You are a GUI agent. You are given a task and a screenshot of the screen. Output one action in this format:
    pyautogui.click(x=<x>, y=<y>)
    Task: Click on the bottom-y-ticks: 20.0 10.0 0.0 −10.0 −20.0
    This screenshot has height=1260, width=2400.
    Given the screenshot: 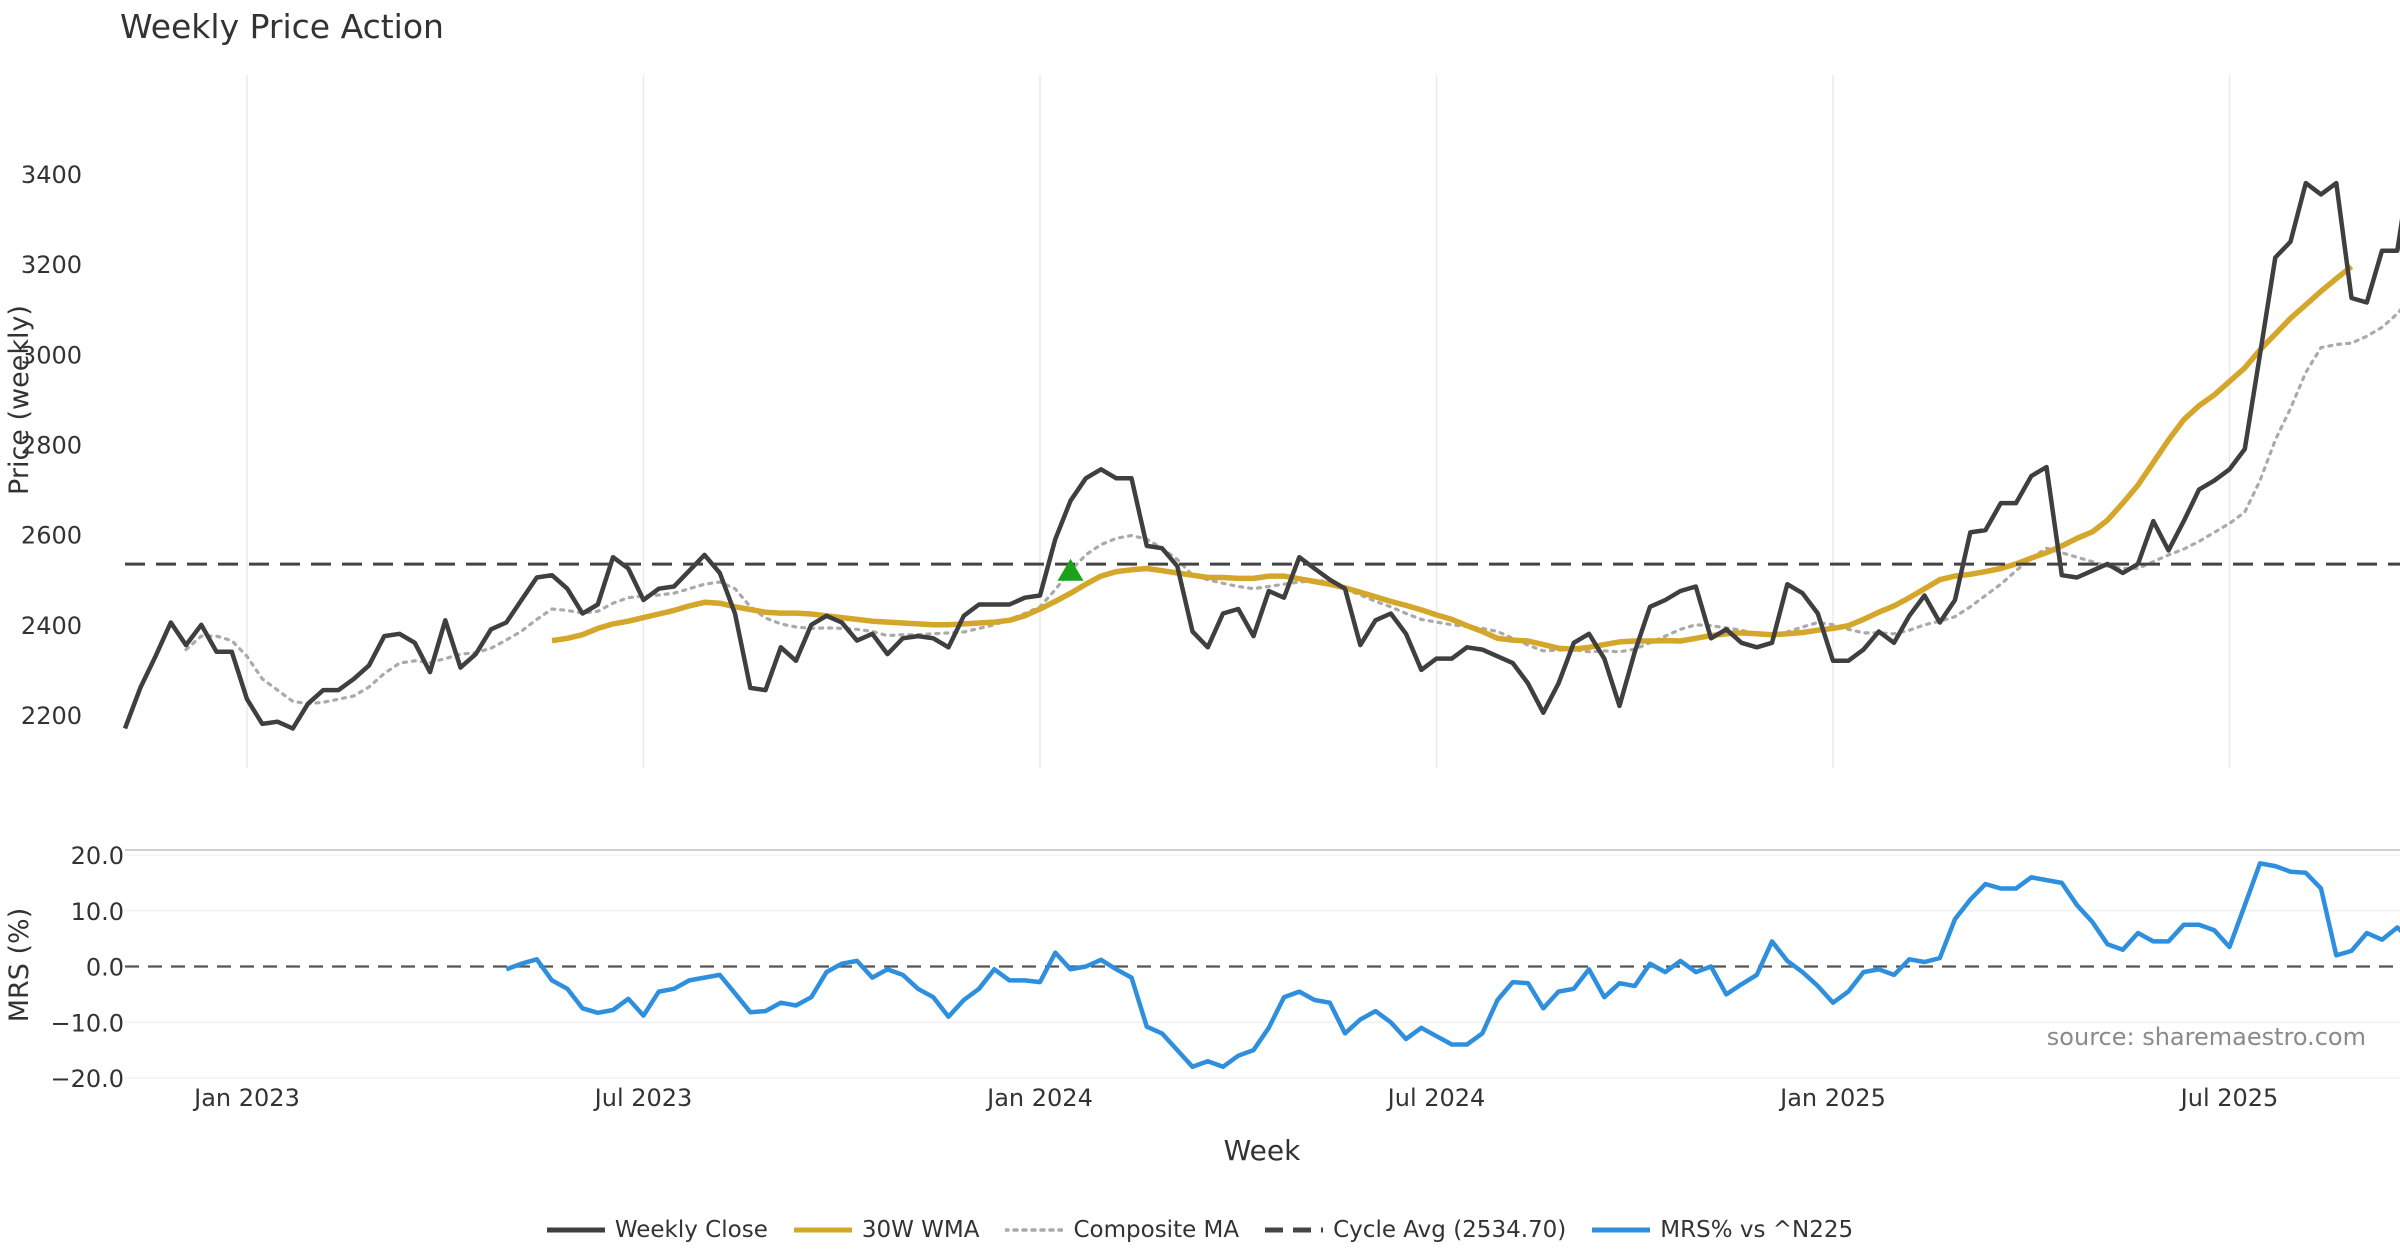 What is the action you would take?
    pyautogui.click(x=87, y=967)
    